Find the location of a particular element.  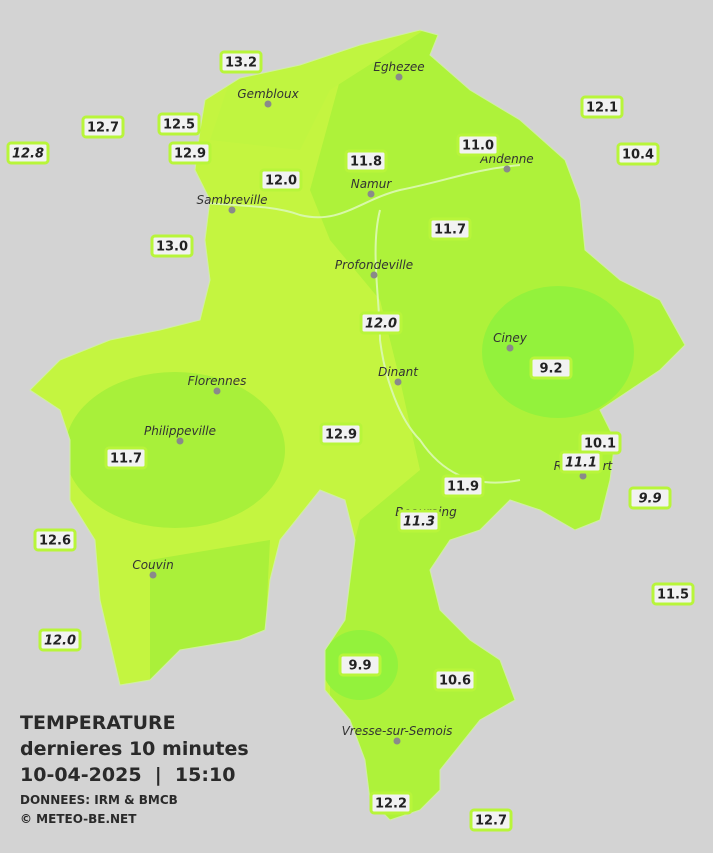

town-label: Ciney is located at coordinates (510, 338).